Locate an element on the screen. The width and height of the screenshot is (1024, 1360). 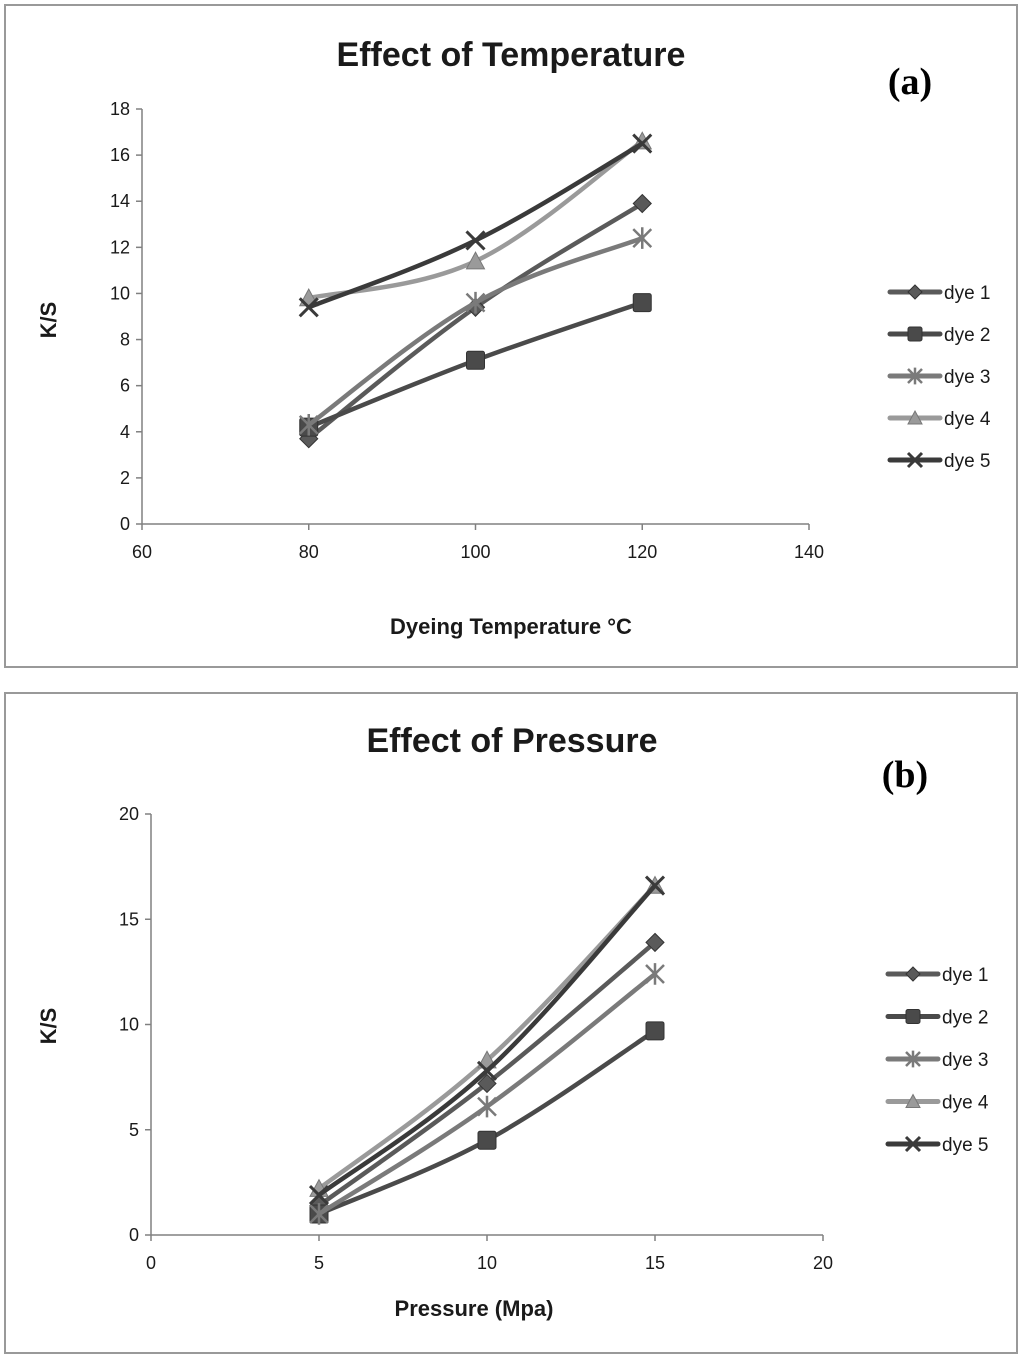
y-tick-label: 8 is located at coordinates (125, 340).